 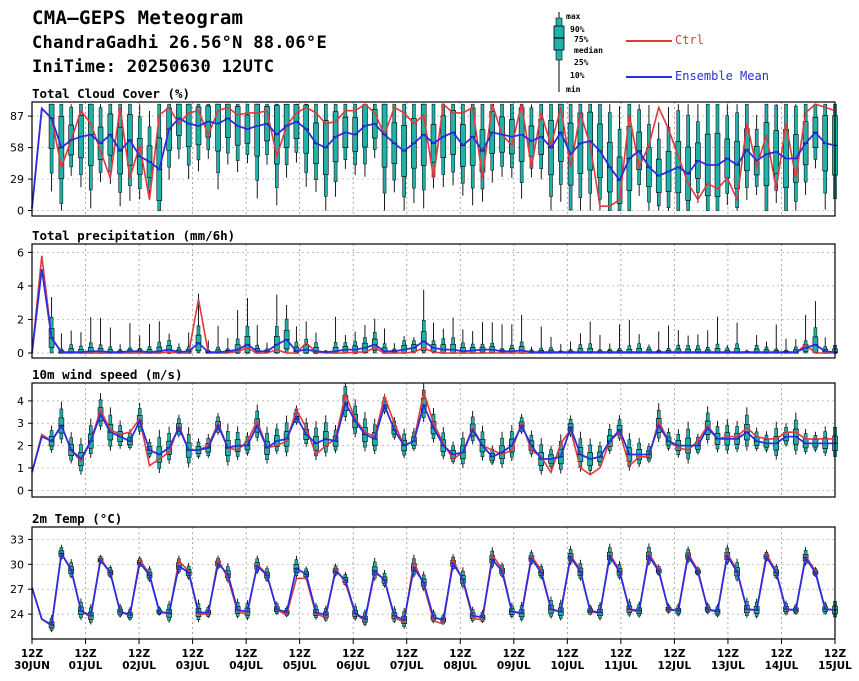 I want to click on legend-p75: 75%, so click(x=581, y=39).